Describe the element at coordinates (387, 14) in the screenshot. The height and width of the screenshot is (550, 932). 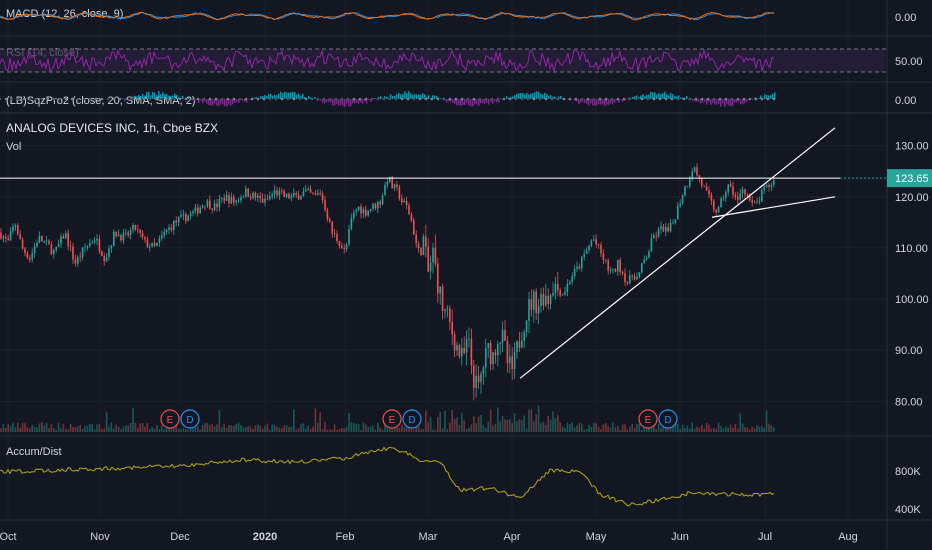
I see `macd-pane: MACD (12, 26, close, 9)` at that location.